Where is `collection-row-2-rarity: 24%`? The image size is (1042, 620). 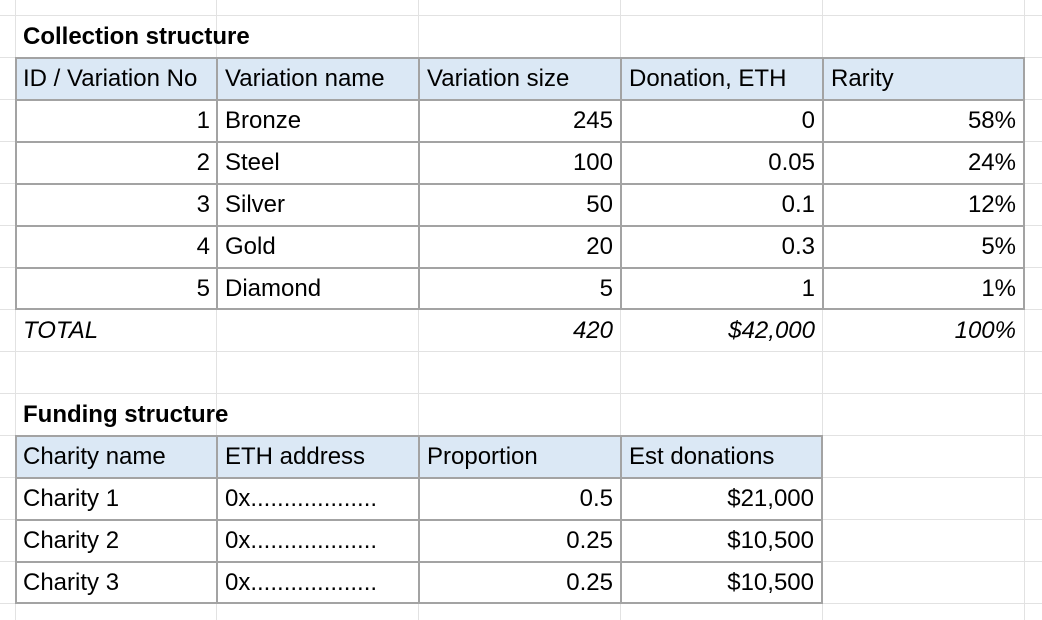 collection-row-2-rarity: 24% is located at coordinates (991, 162).